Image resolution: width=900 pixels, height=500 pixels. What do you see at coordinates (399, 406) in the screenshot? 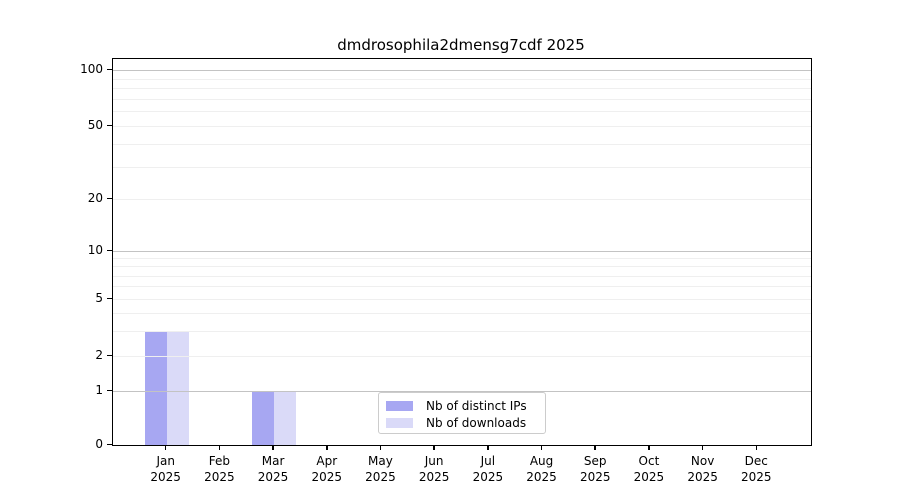
I see `legend-swatch-distinct-ips` at bounding box center [399, 406].